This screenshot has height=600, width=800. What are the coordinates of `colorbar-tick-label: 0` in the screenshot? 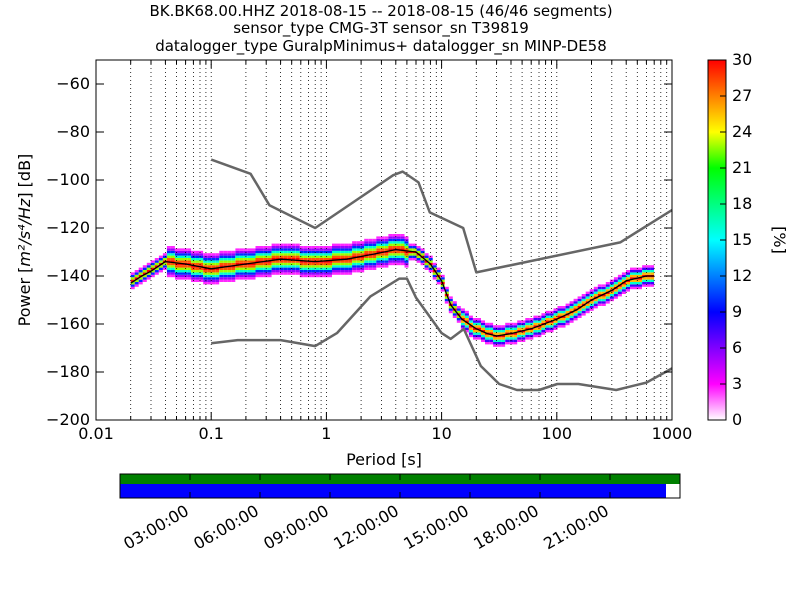 It's located at (737, 419).